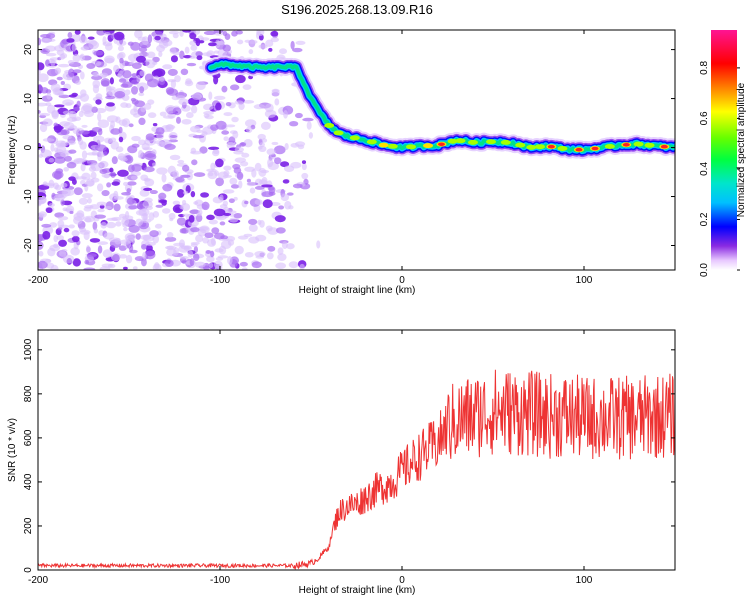 The image size is (750, 600). I want to click on y-tick-label: 0, so click(28, 147).